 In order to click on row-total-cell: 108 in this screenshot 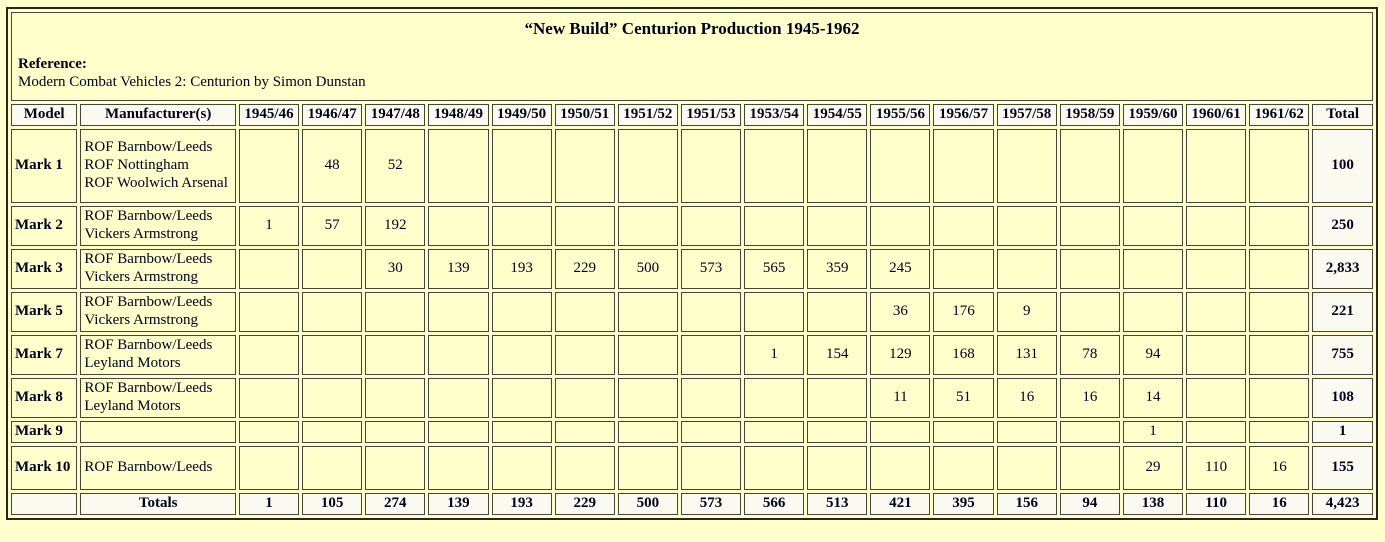, I will do `click(1342, 398)`.